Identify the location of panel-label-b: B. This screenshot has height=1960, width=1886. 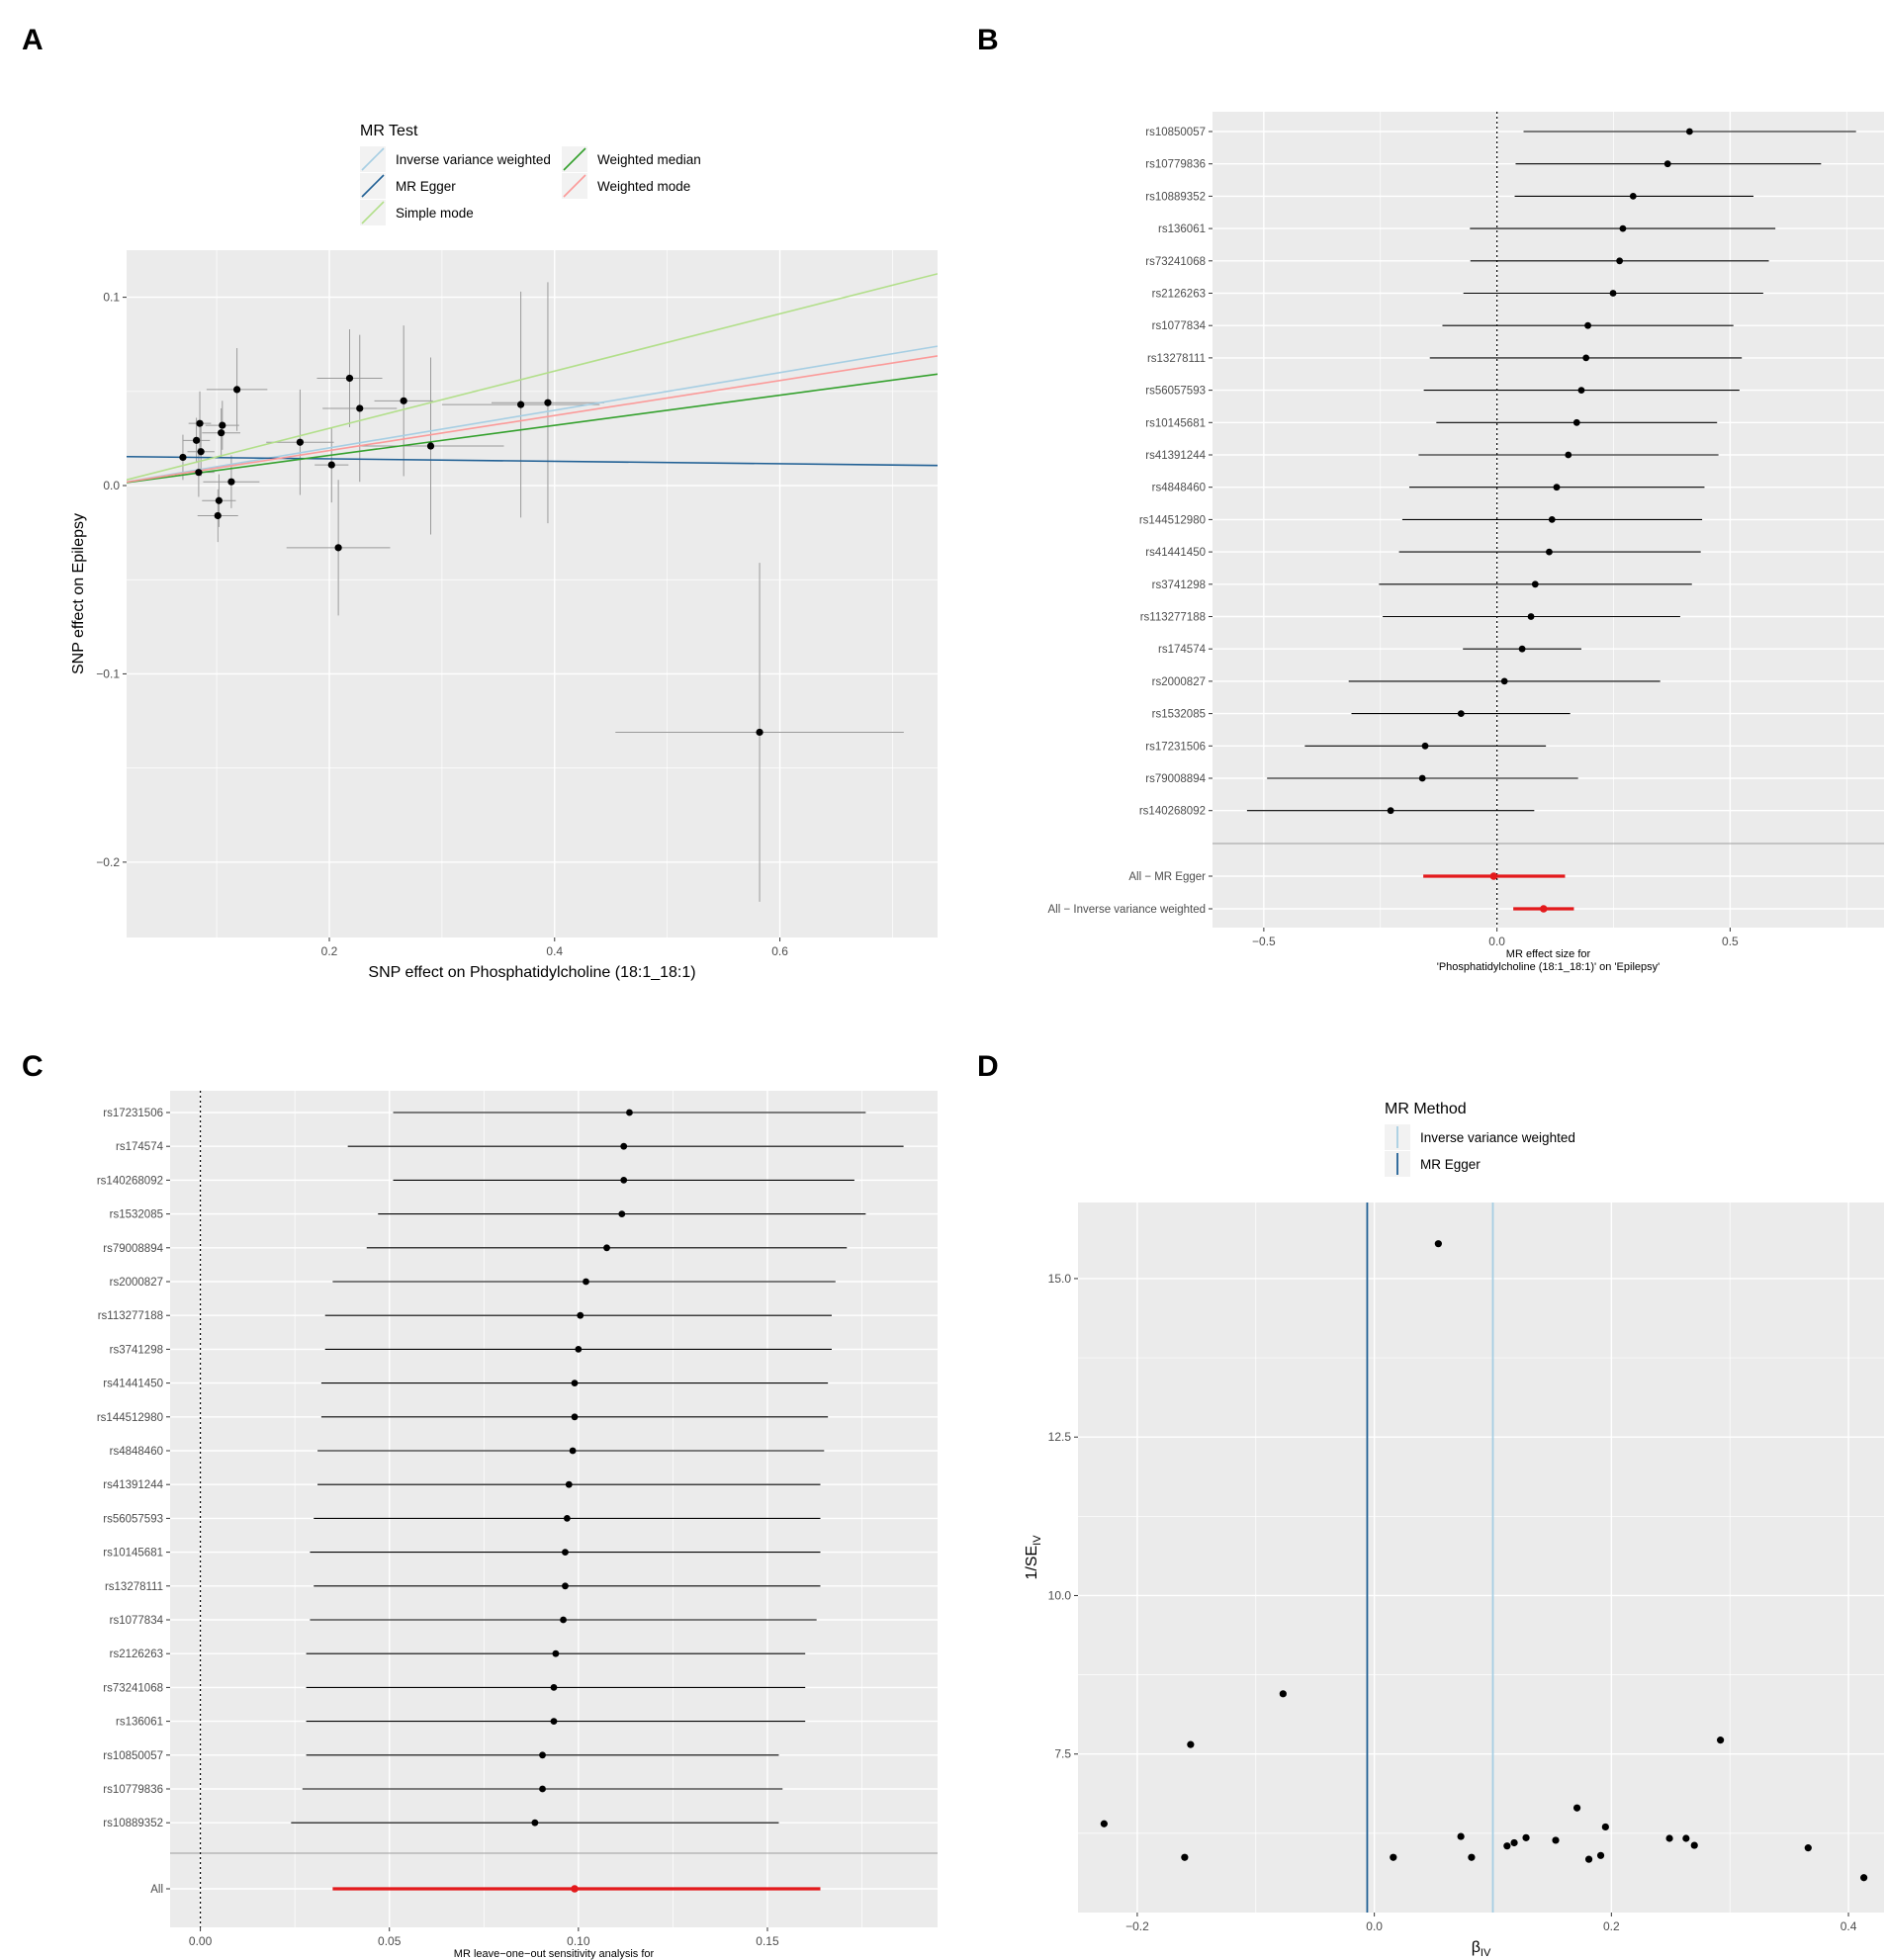
(988, 40).